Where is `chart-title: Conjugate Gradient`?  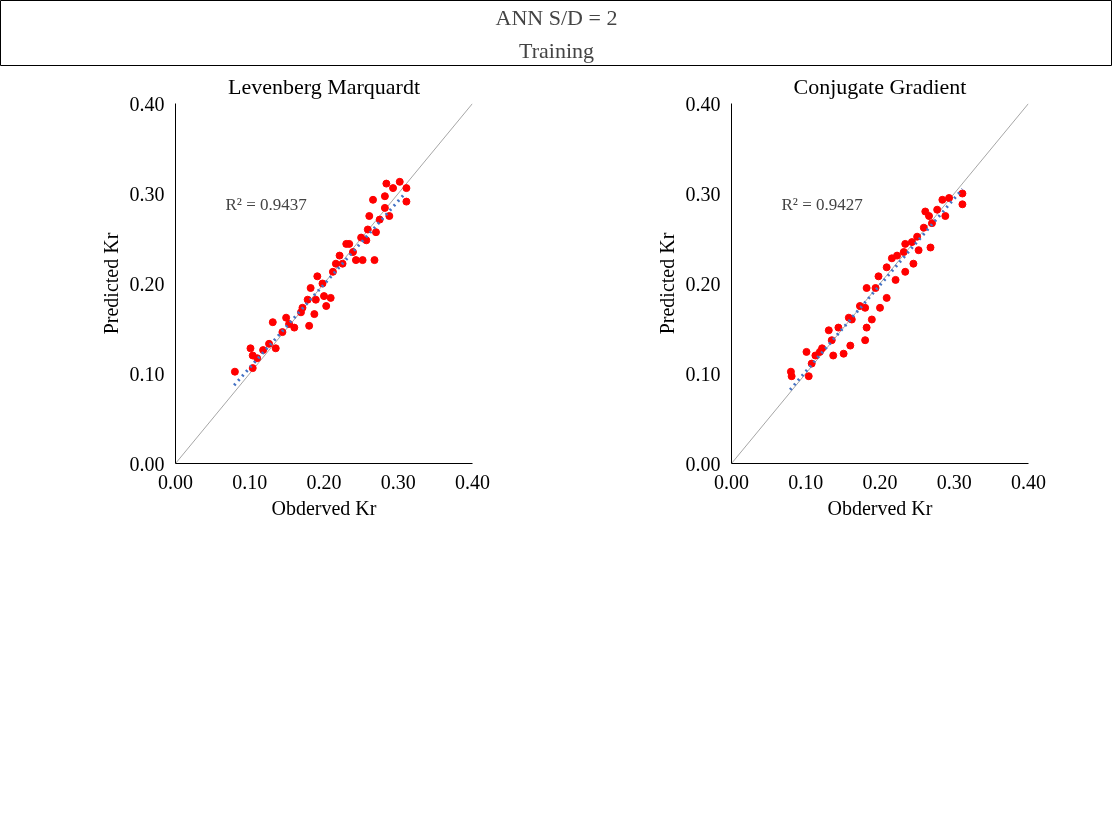
chart-title: Conjugate Gradient is located at coordinates (880, 86).